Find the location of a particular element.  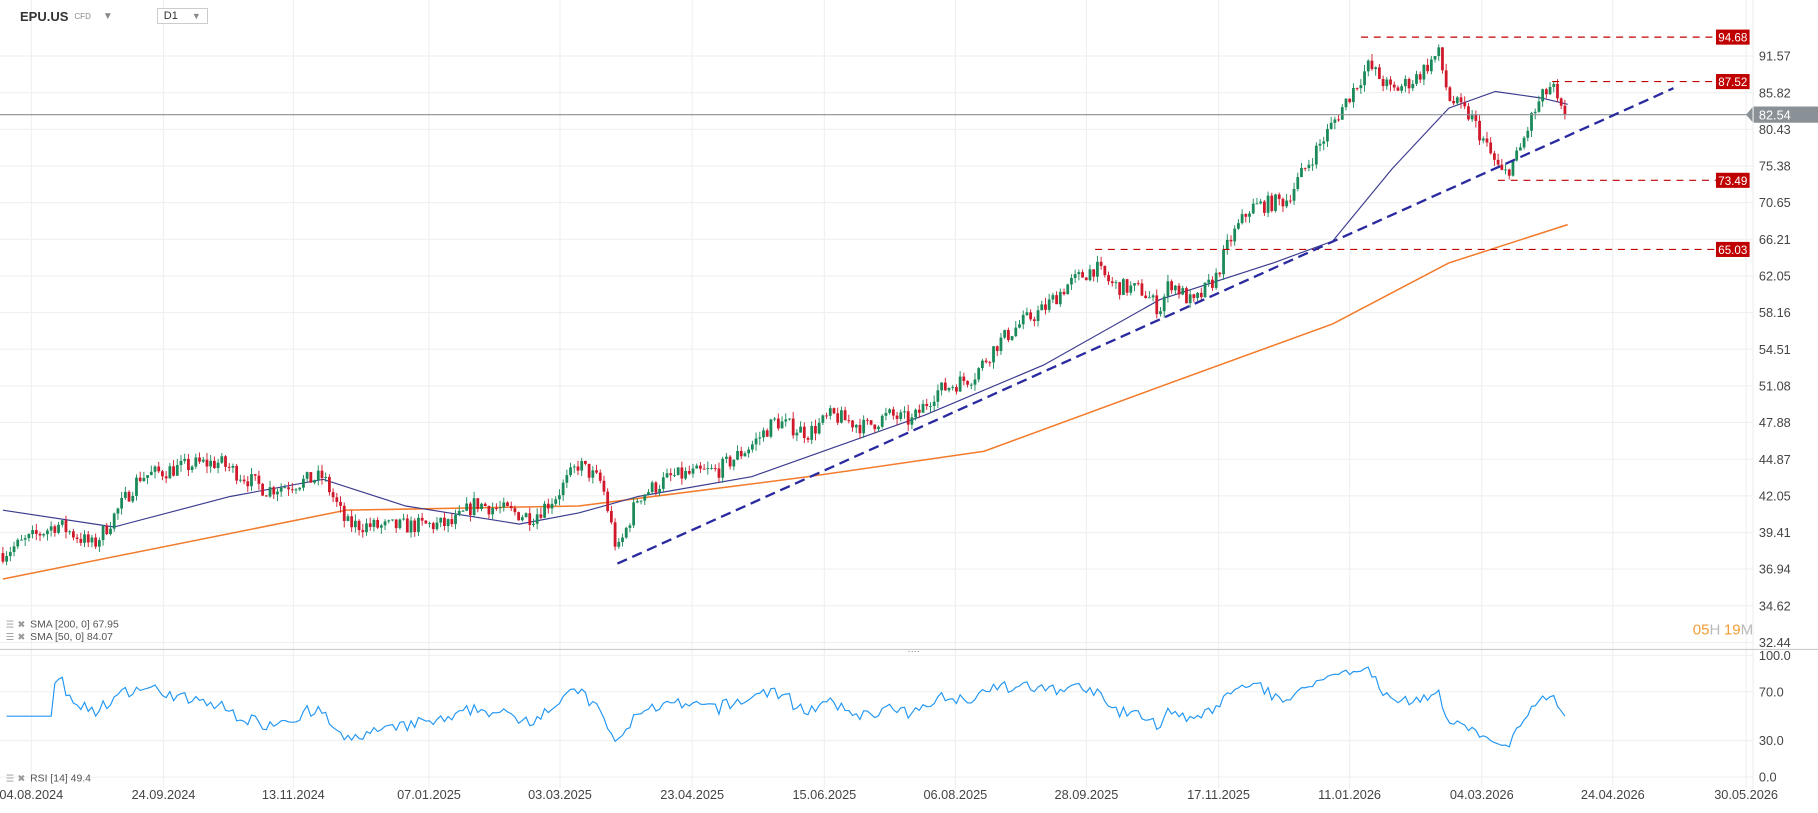

last-price-label: 82.54 is located at coordinates (1775, 114).